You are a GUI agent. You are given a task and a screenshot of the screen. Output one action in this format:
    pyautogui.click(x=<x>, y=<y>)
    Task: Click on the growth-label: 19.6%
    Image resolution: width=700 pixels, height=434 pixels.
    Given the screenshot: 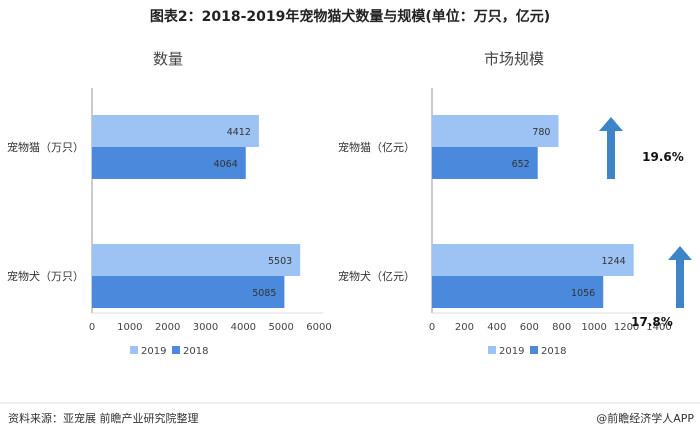 What is the action you would take?
    pyautogui.click(x=663, y=157)
    